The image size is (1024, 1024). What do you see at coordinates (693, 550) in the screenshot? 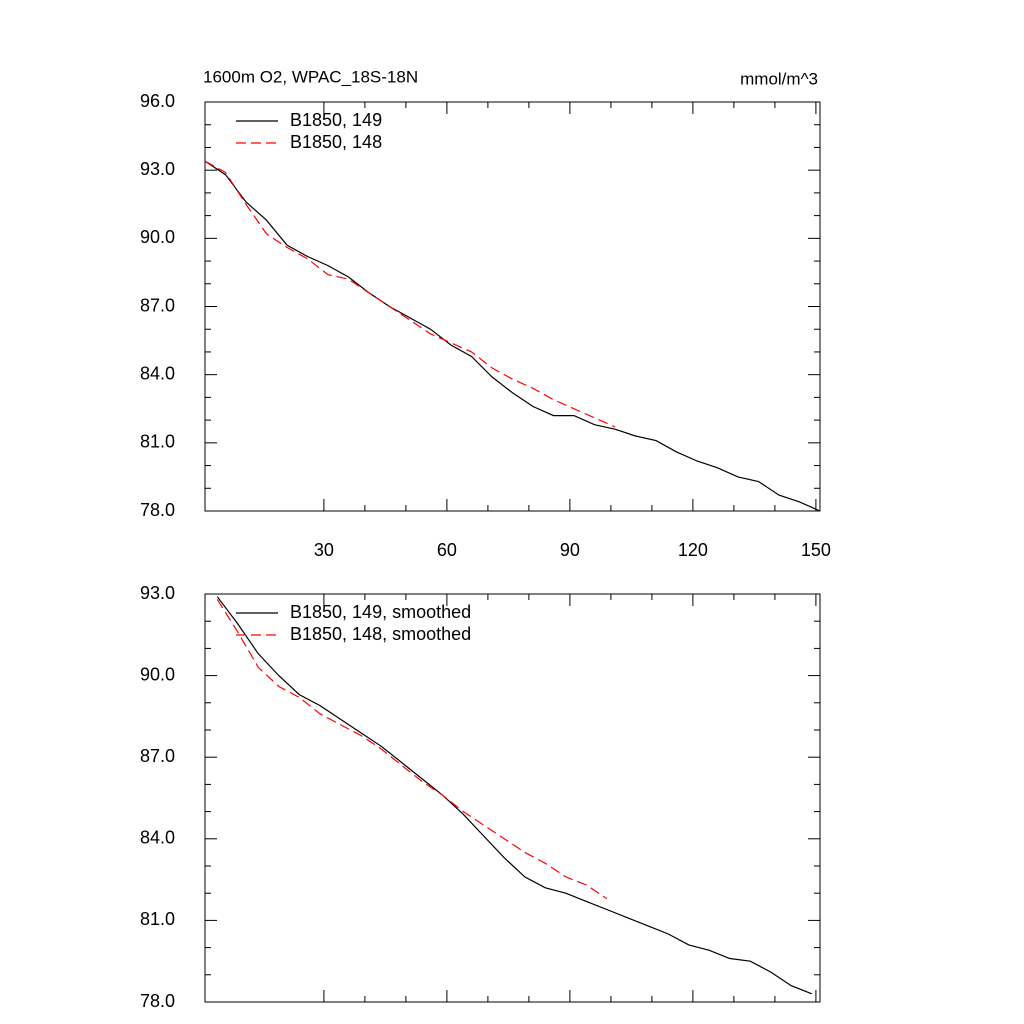
I see `x-tick-label: 120` at bounding box center [693, 550].